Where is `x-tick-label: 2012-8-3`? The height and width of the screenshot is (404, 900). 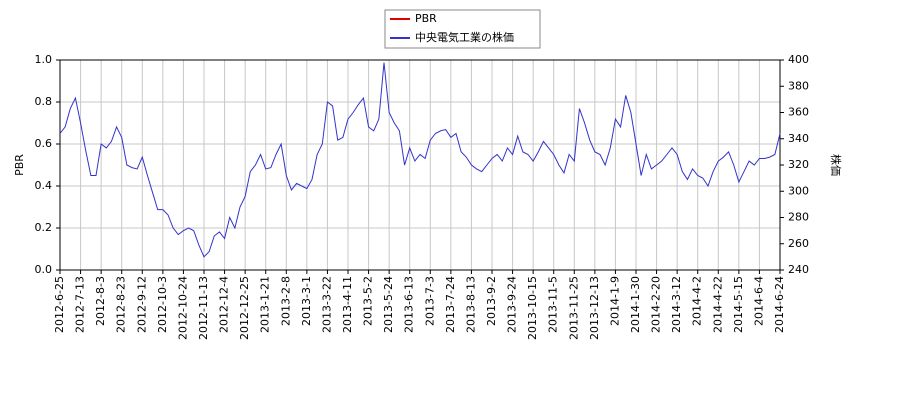 x-tick-label: 2012-8-3 is located at coordinates (100, 301).